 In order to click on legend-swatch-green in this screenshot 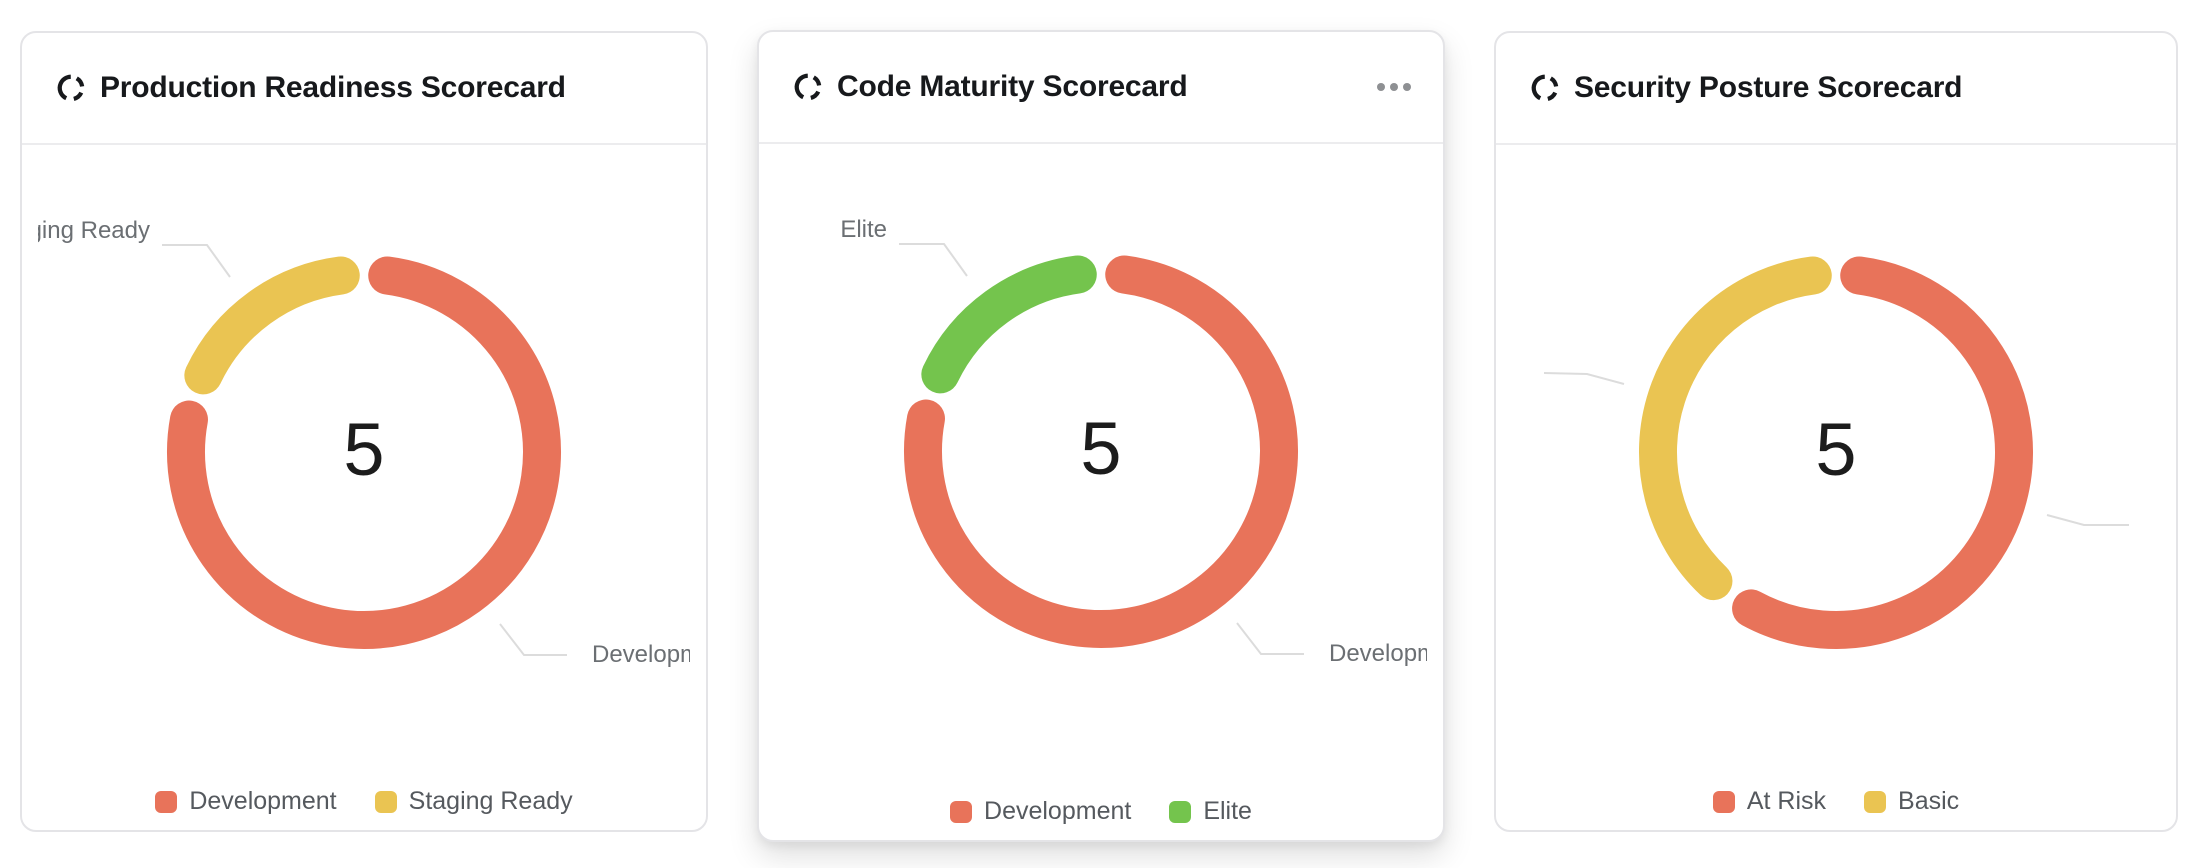, I will do `click(1180, 811)`.